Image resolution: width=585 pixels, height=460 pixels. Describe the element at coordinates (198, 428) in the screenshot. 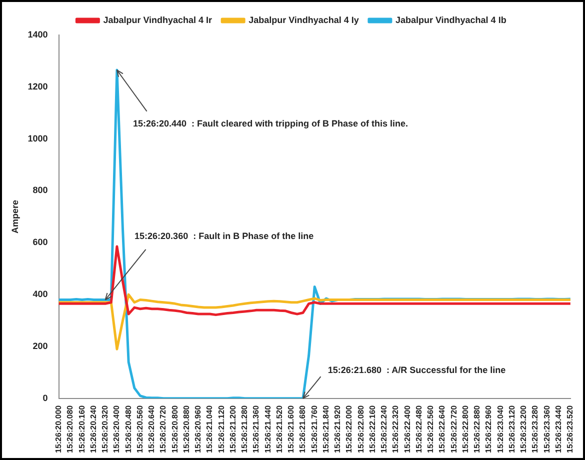

I see `x-tick-label: 15:26:20.960` at that location.